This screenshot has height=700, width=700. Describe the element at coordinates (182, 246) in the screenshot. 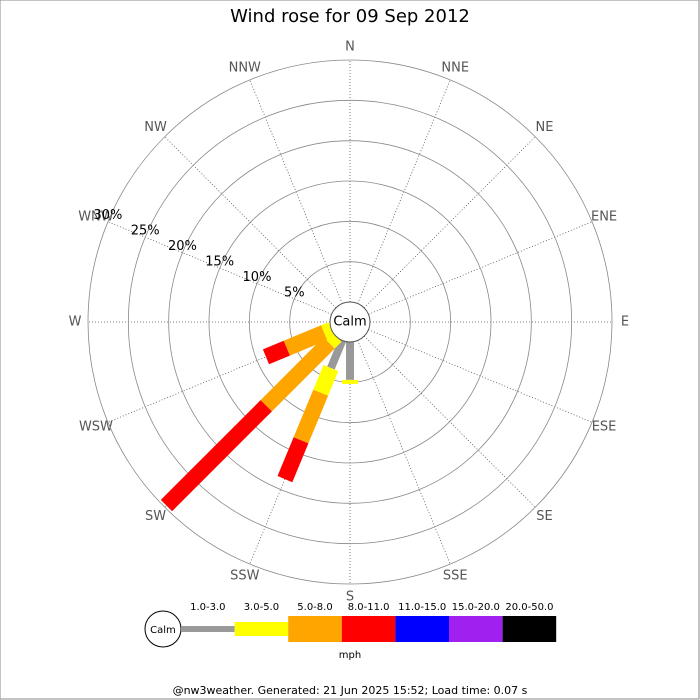

I see `r-tick-label: 20%` at that location.